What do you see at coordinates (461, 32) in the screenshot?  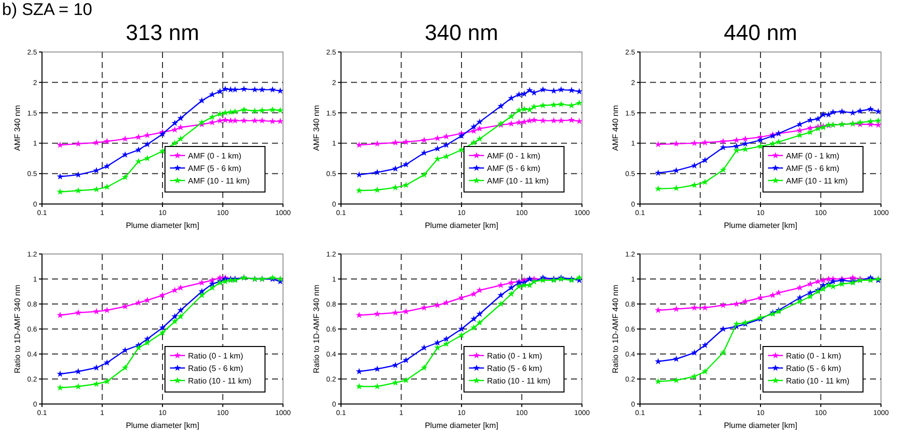 I see `chart-title: 340 nm` at bounding box center [461, 32].